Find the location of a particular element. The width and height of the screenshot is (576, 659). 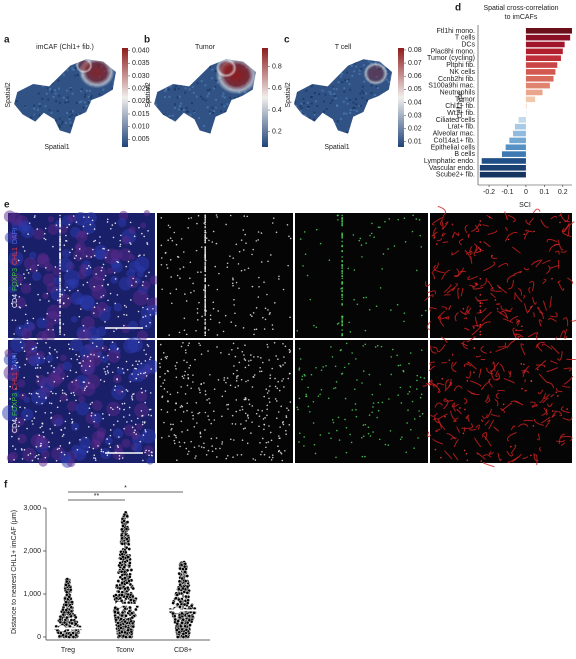

bar is located at coordinates (519, 133).